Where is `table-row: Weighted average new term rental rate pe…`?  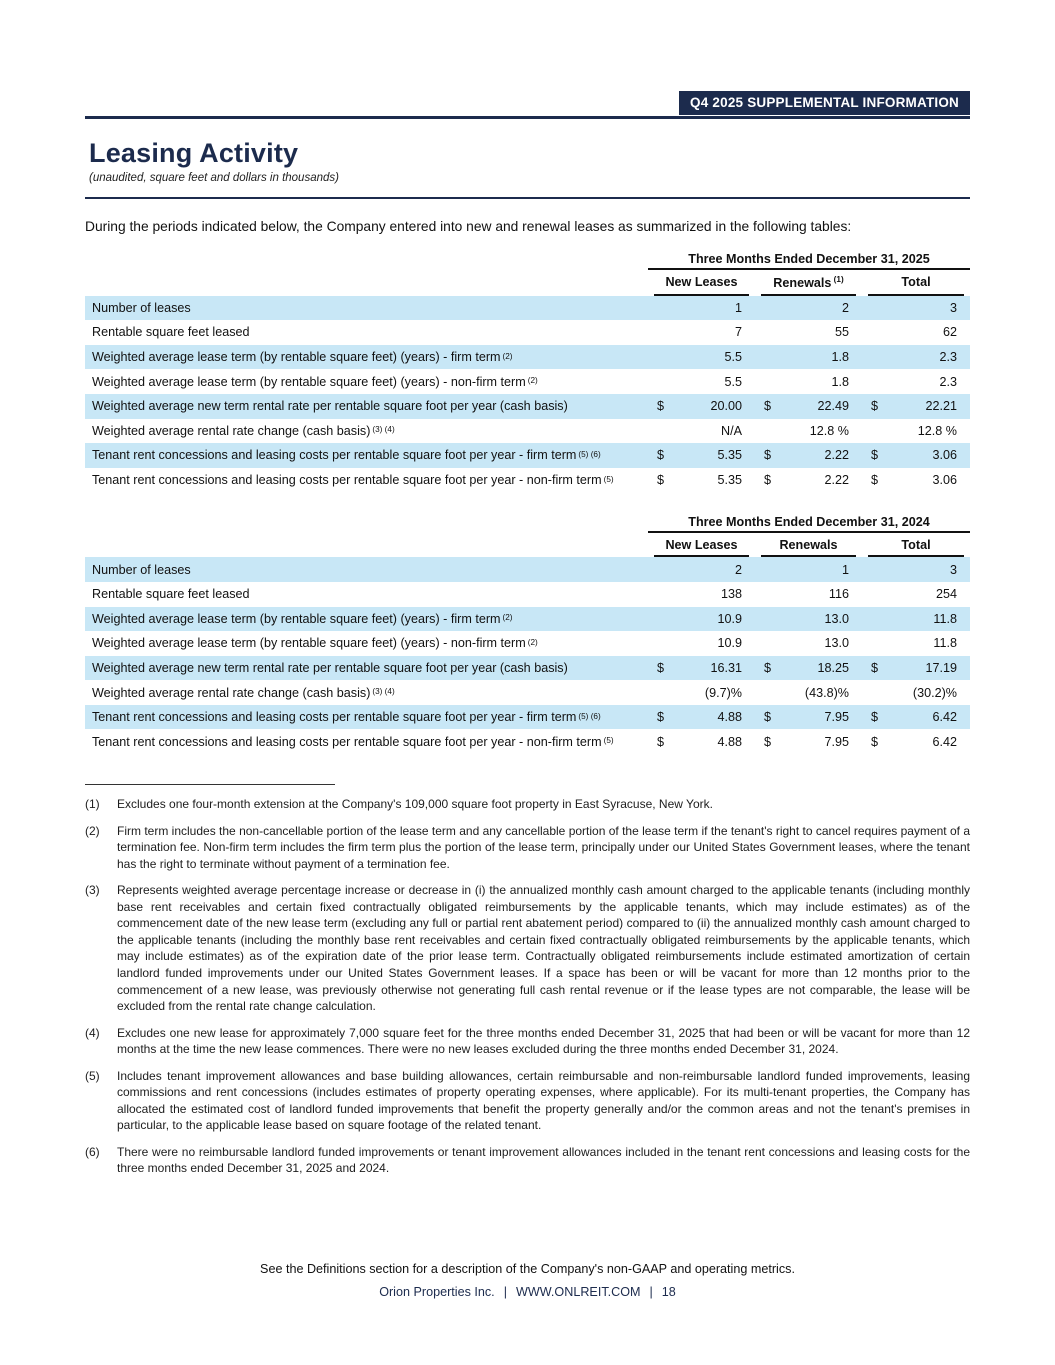 table-row: Weighted average new term rental rate pe… is located at coordinates (527, 406).